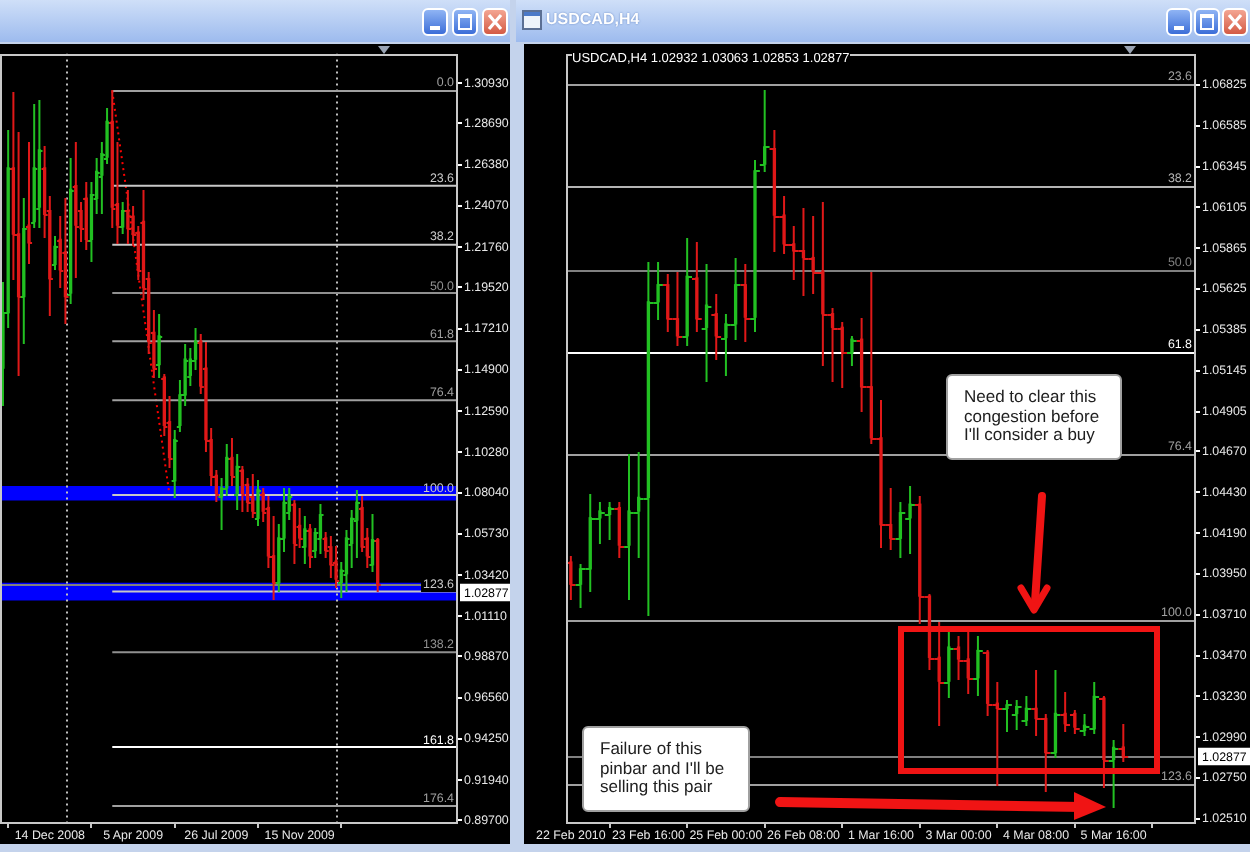  Describe the element at coordinates (593, 20) in the screenshot. I see `chart-title: USDCAD,H4` at that location.